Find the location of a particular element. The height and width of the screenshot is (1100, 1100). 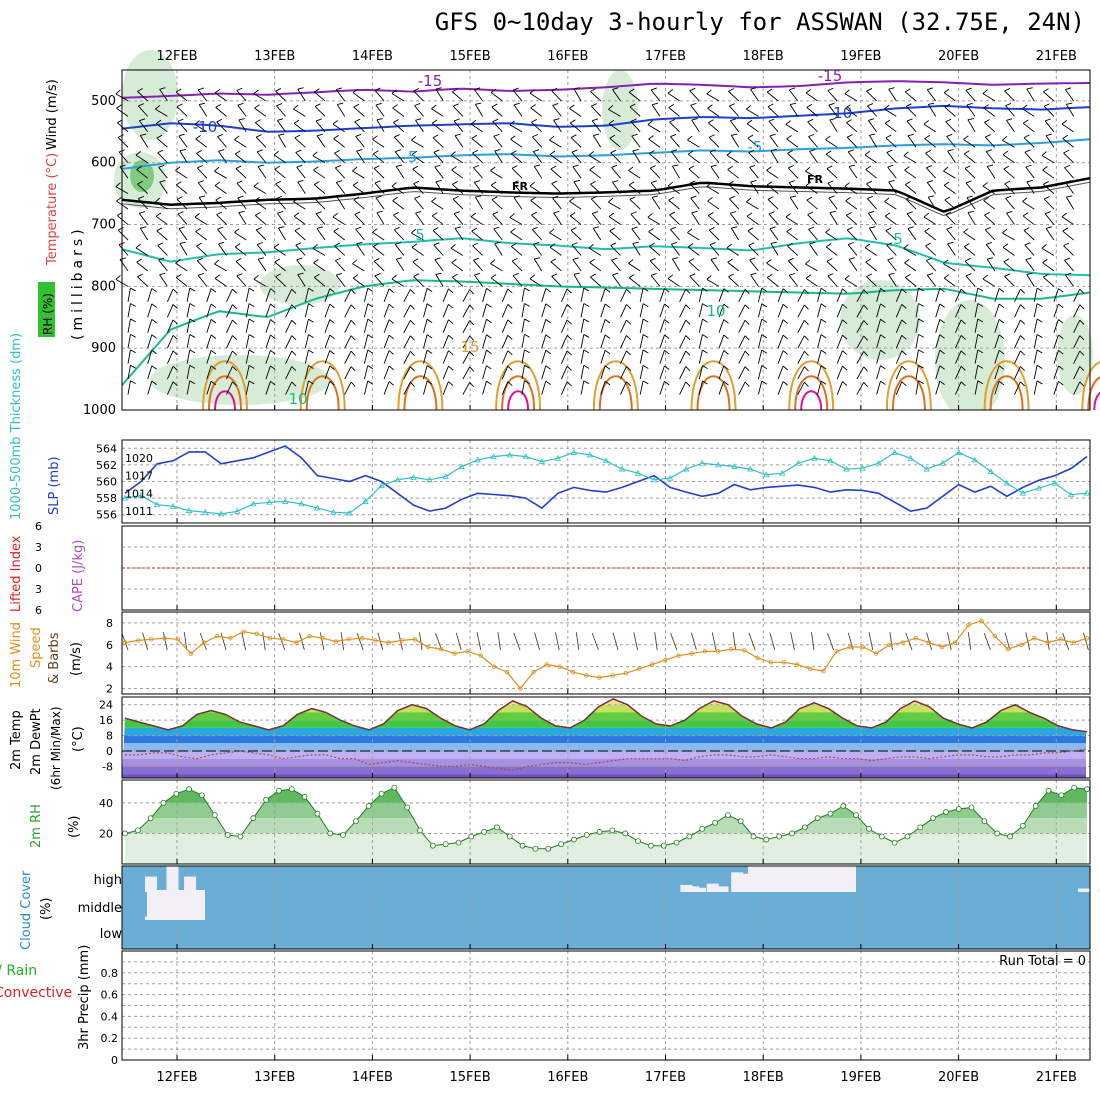

y-tick-label: 0.4 is located at coordinates (110, 1016).